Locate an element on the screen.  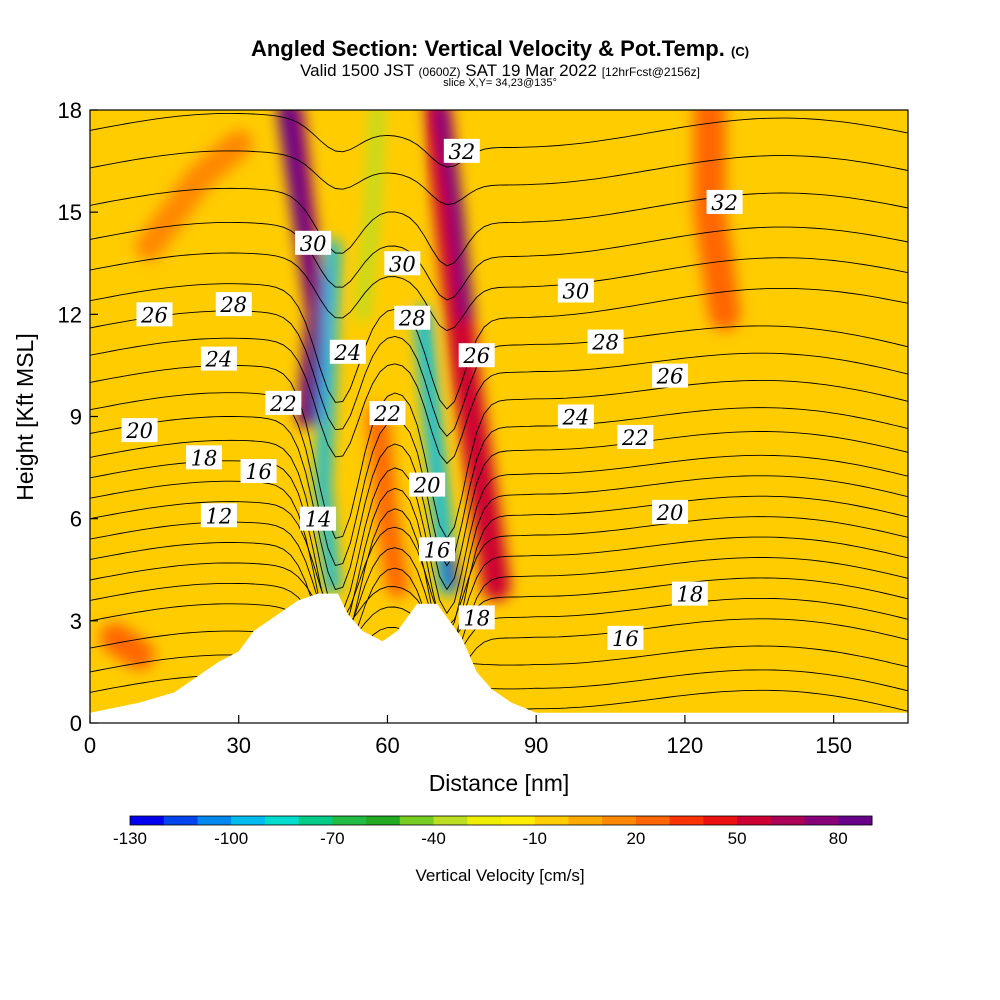
x-tick-label: 120 is located at coordinates (685, 745).